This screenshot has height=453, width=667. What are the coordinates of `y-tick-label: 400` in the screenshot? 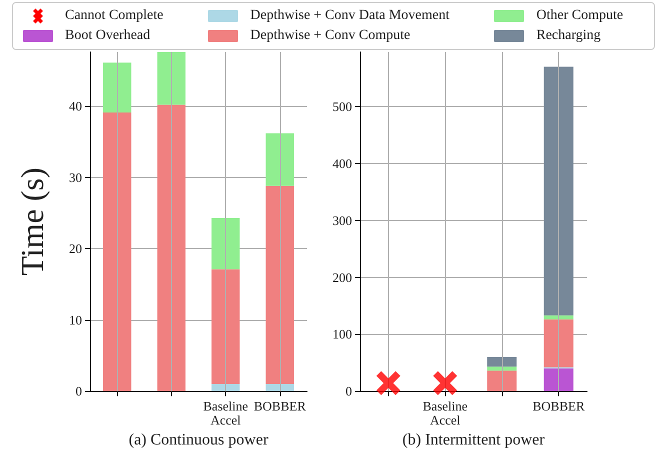 It's located at (342, 164).